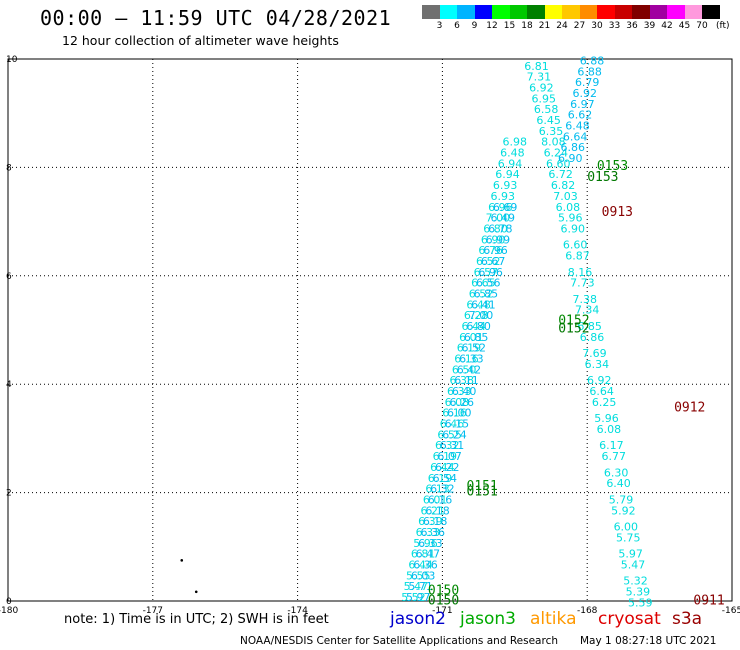 This screenshot has width=740, height=650. I want to click on swh-value-label: 7.69, so click(594, 353).